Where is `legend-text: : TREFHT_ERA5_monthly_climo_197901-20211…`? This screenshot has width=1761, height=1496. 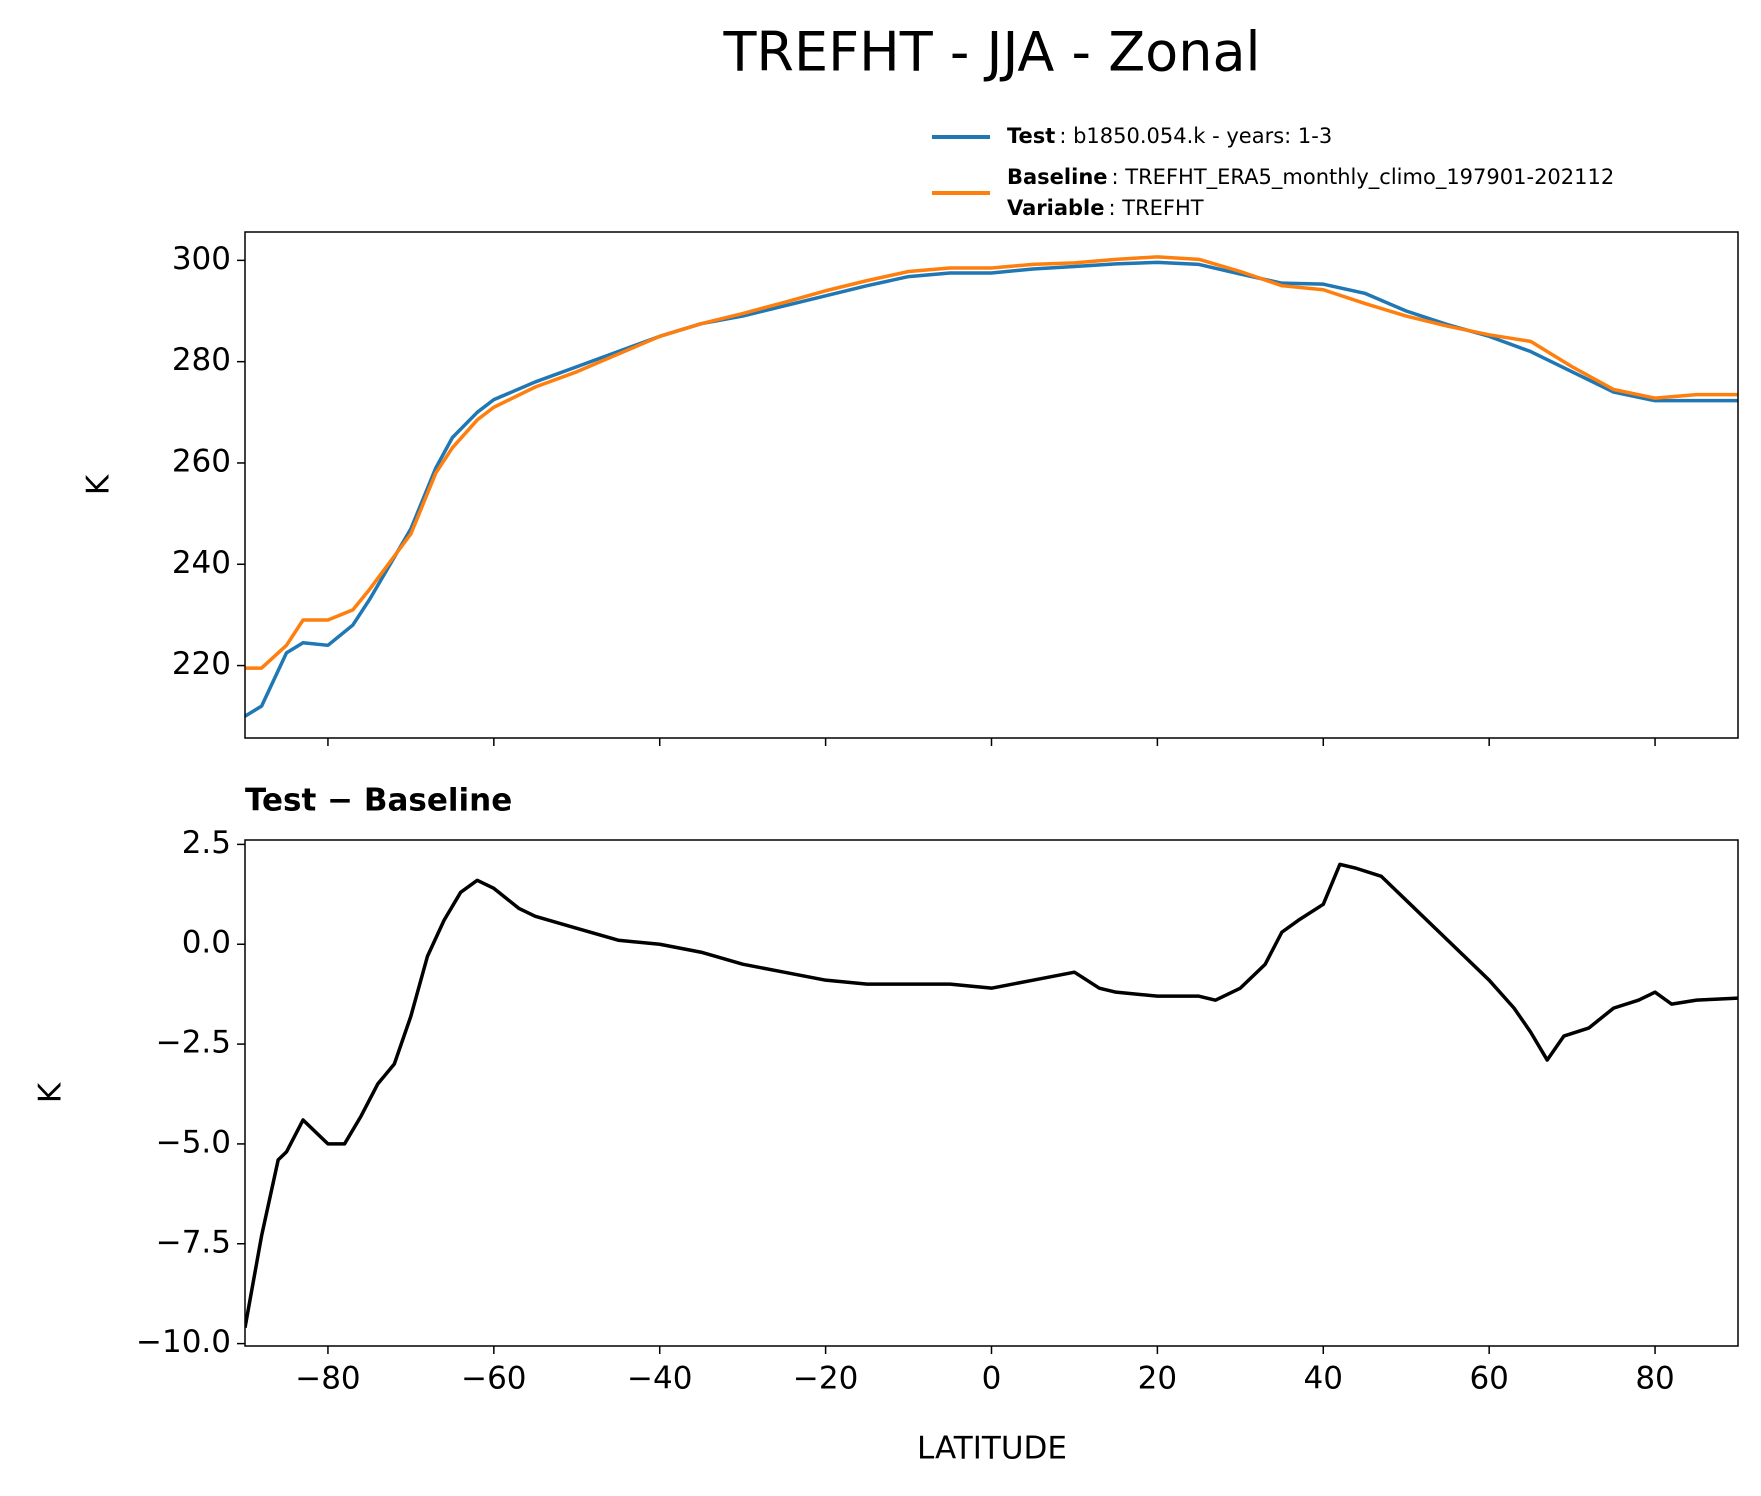 legend-text: : TREFHT_ERA5_monthly_climo_197901-20211… is located at coordinates (1363, 177).